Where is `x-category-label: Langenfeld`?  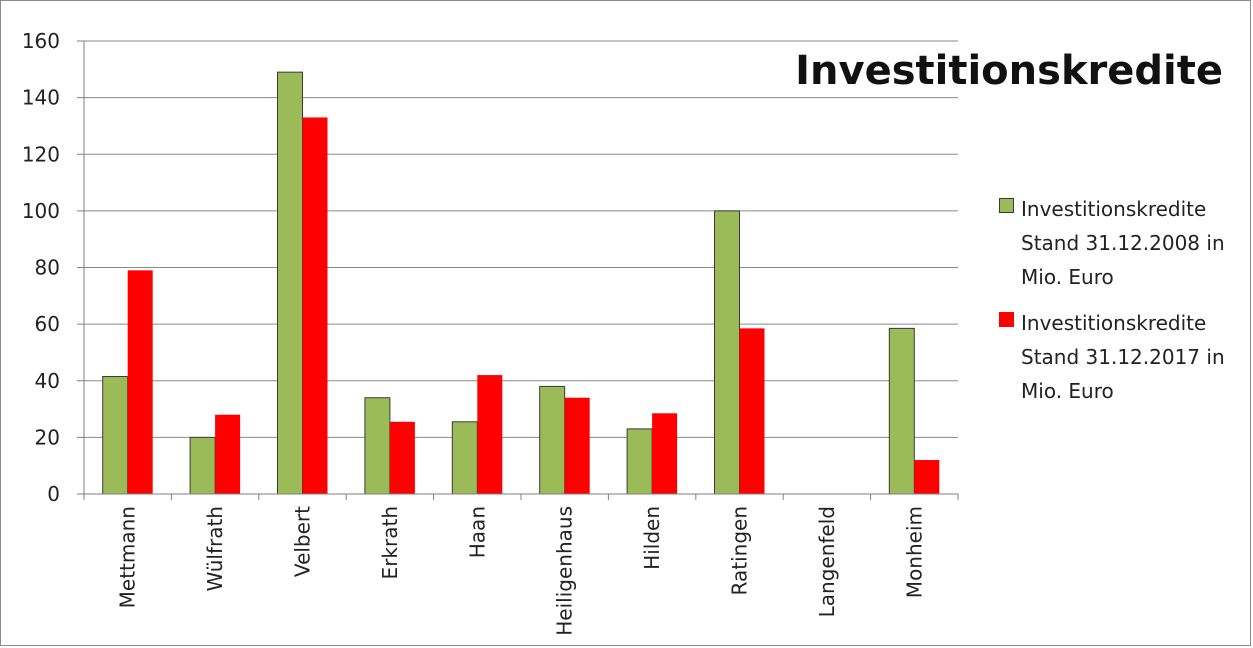
x-category-label: Langenfeld is located at coordinates (827, 561).